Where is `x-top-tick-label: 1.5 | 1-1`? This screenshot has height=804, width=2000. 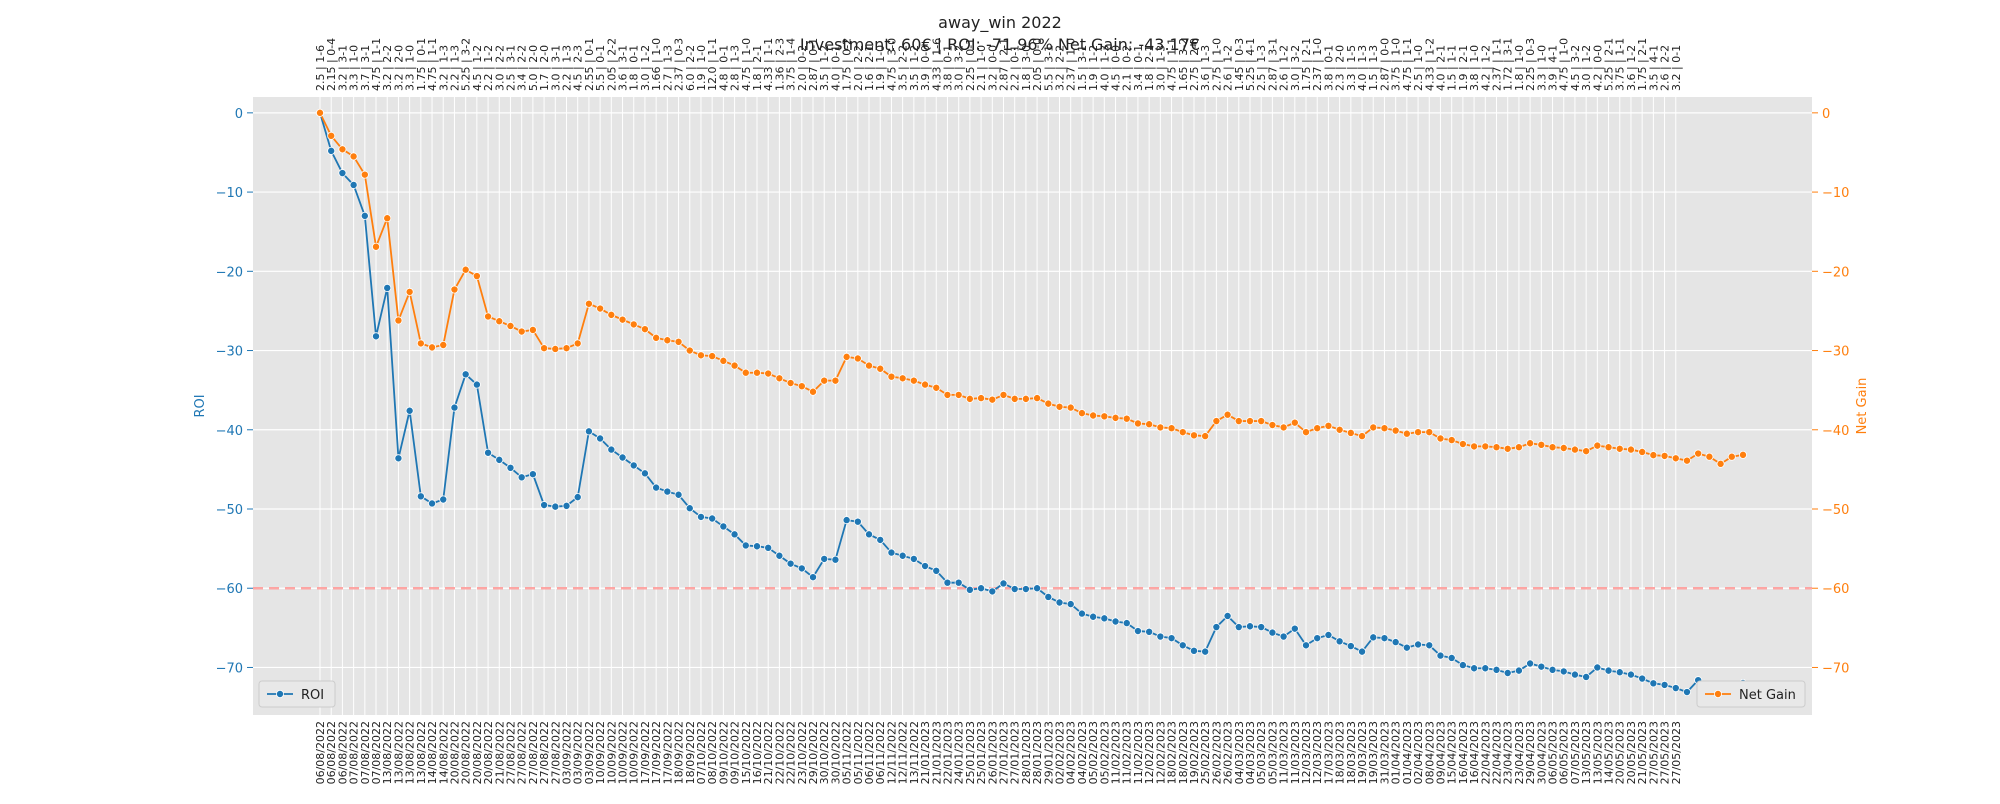 x-top-tick-label: 1.5 | 1-1 is located at coordinates (1452, 68).